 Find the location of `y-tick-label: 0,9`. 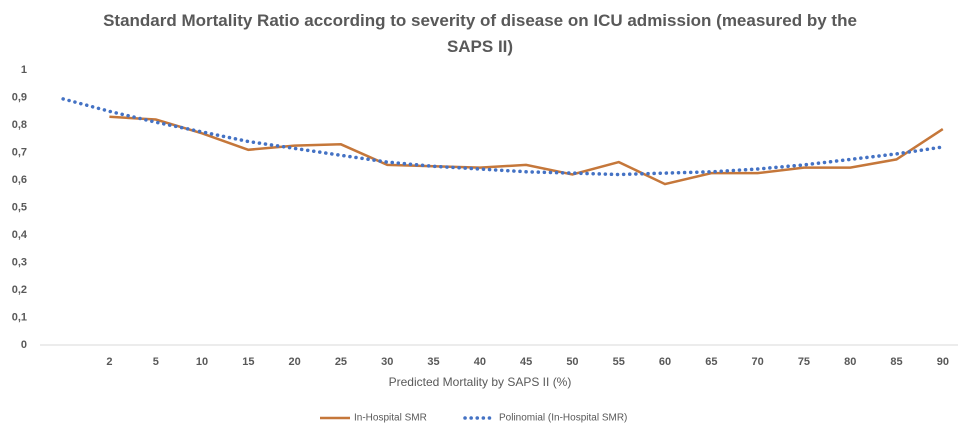

y-tick-label: 0,9 is located at coordinates (19, 97).